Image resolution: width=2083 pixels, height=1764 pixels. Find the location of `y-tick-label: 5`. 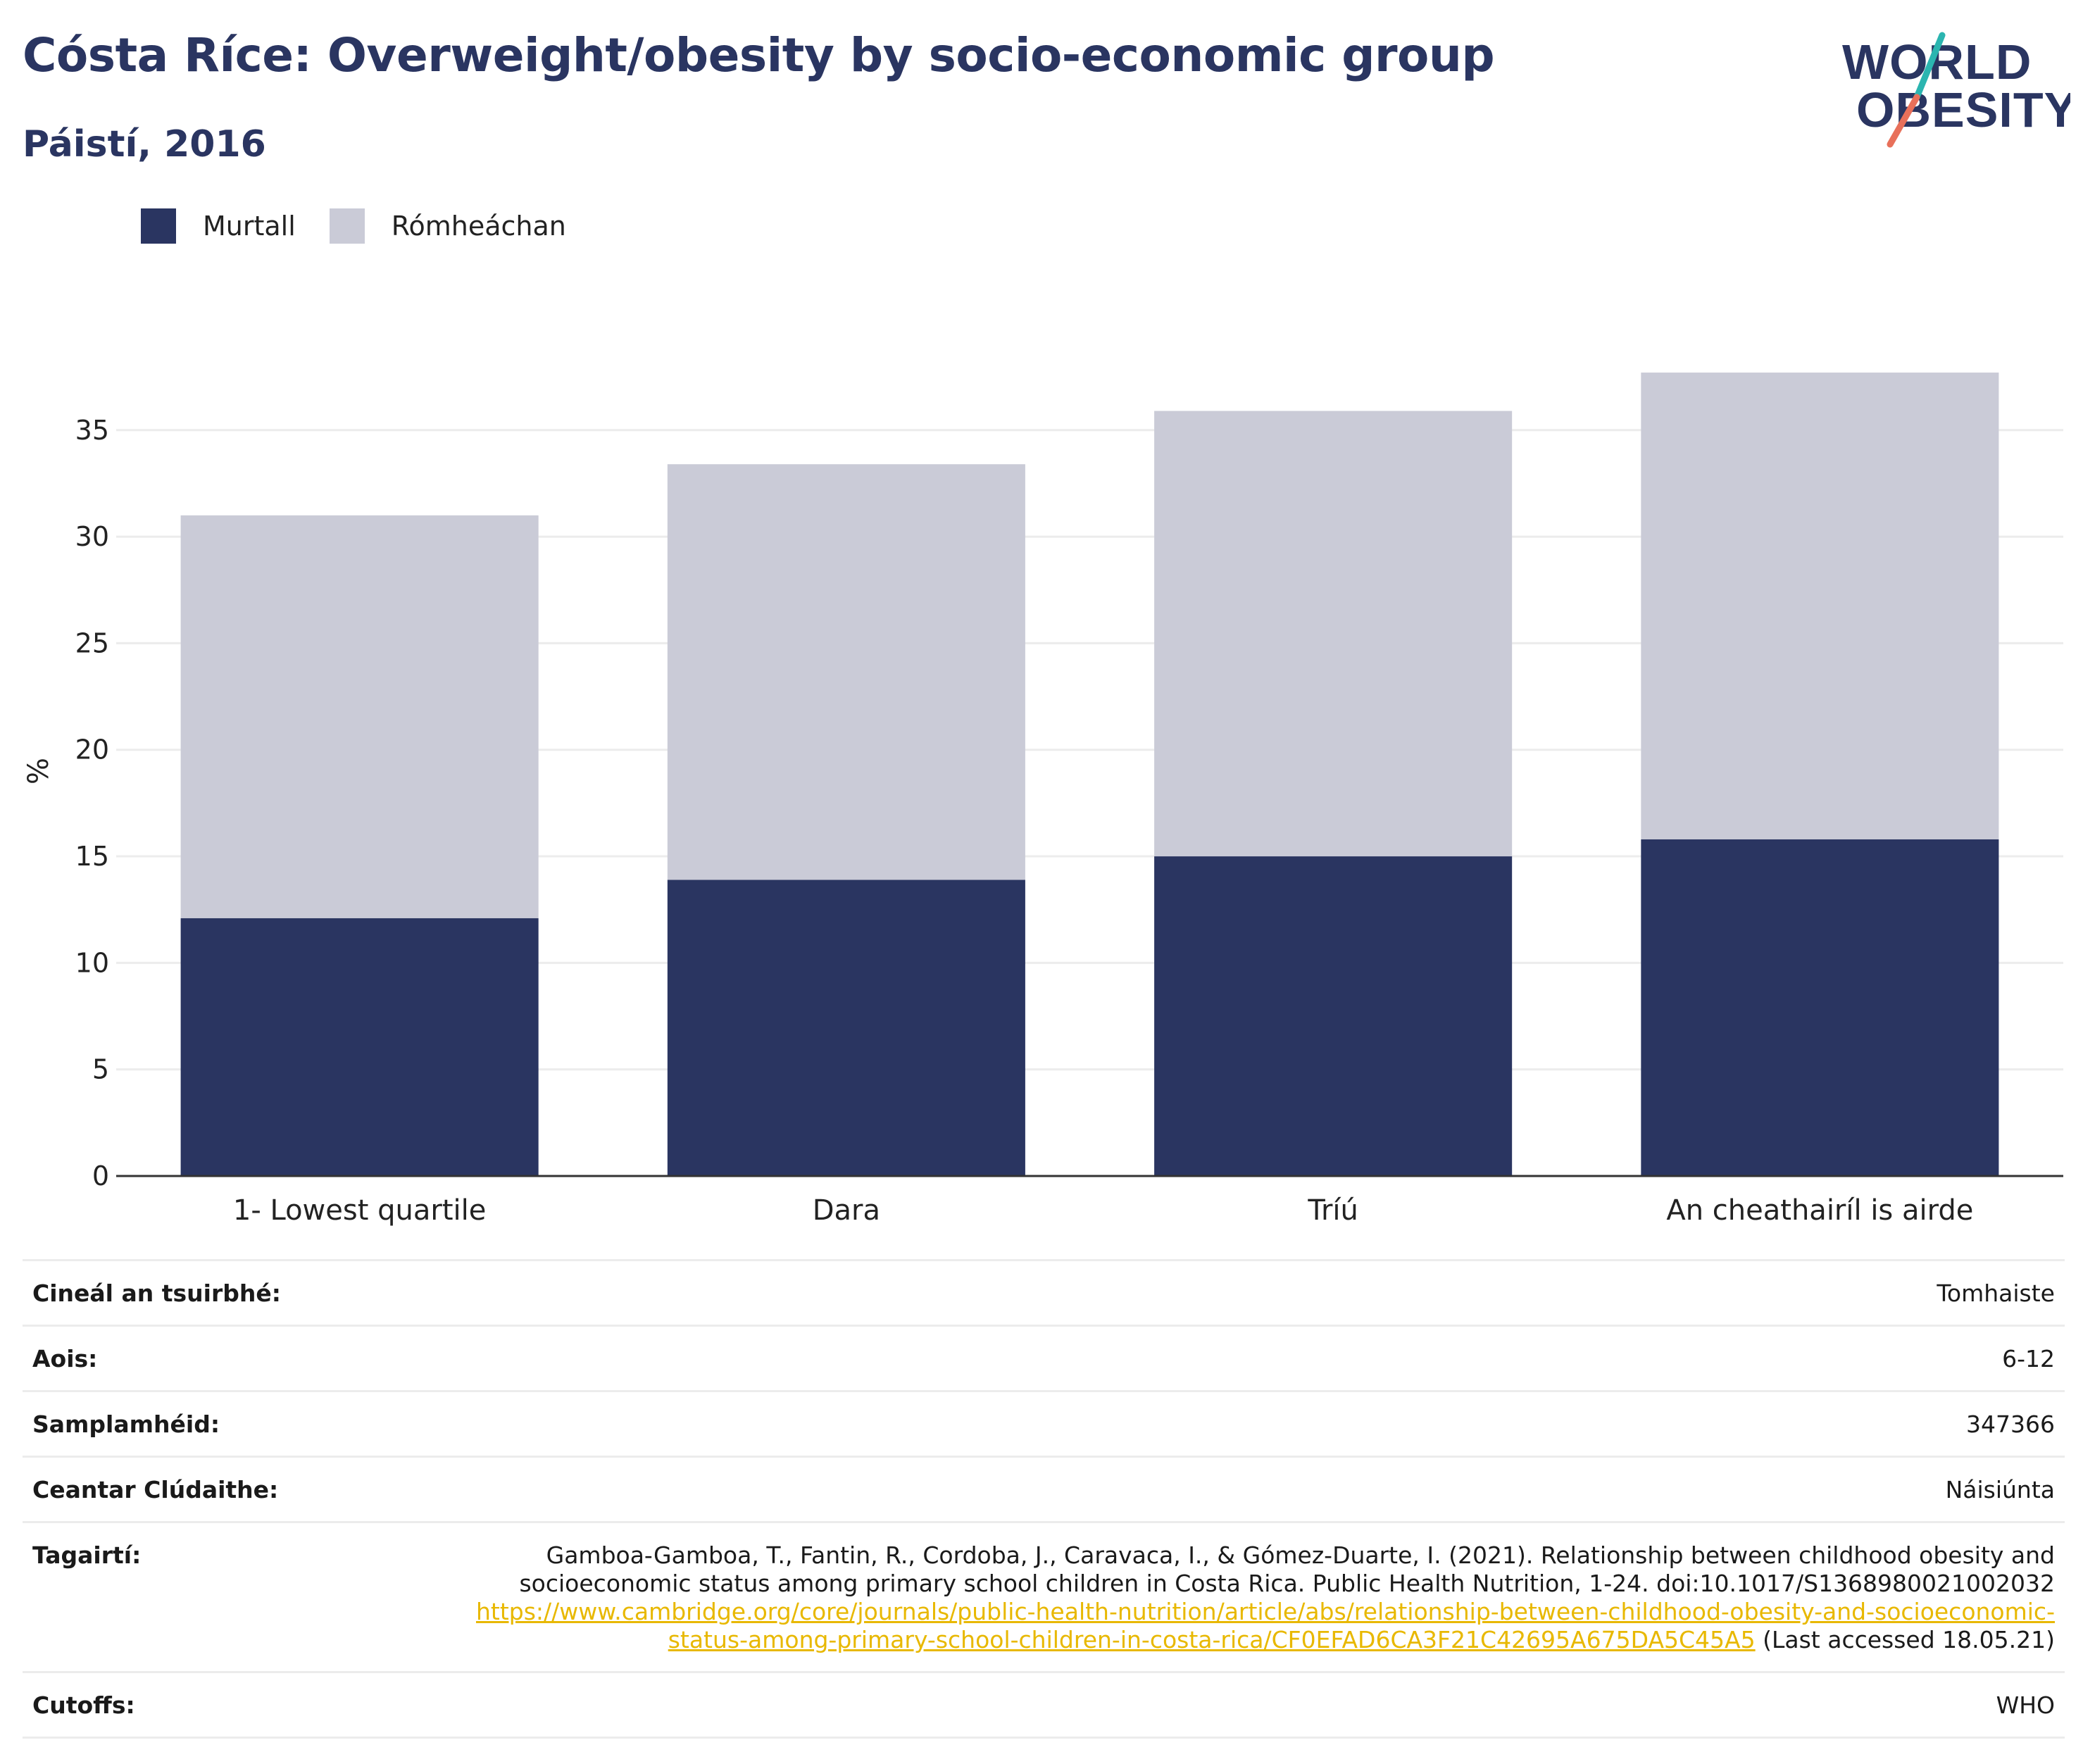

y-tick-label: 5 is located at coordinates (100, 1069).